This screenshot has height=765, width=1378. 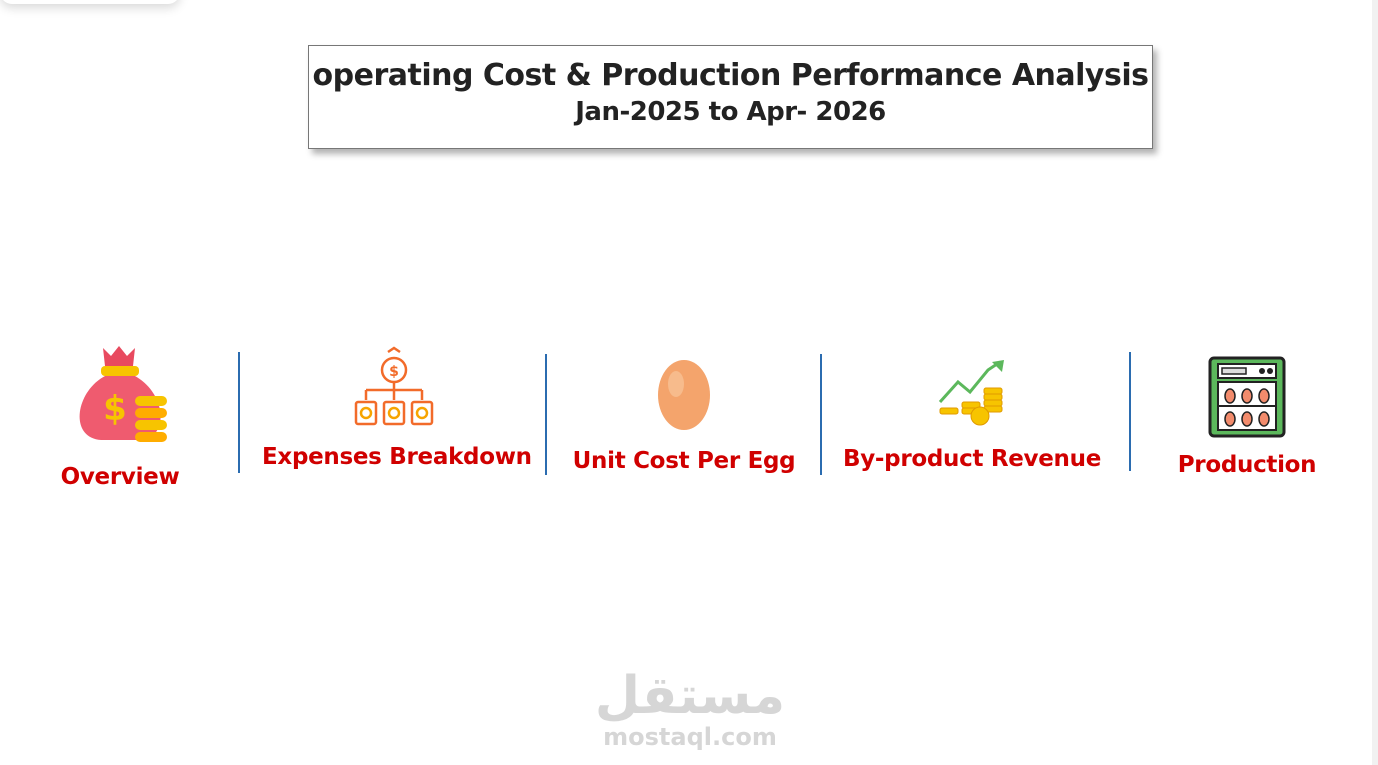 What do you see at coordinates (397, 457) in the screenshot?
I see `nav-label: Expenses Breakdown` at bounding box center [397, 457].